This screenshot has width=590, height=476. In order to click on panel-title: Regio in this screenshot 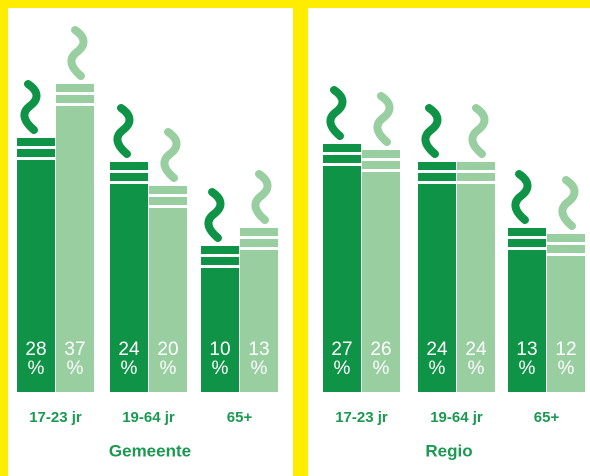, I will do `click(448, 450)`.